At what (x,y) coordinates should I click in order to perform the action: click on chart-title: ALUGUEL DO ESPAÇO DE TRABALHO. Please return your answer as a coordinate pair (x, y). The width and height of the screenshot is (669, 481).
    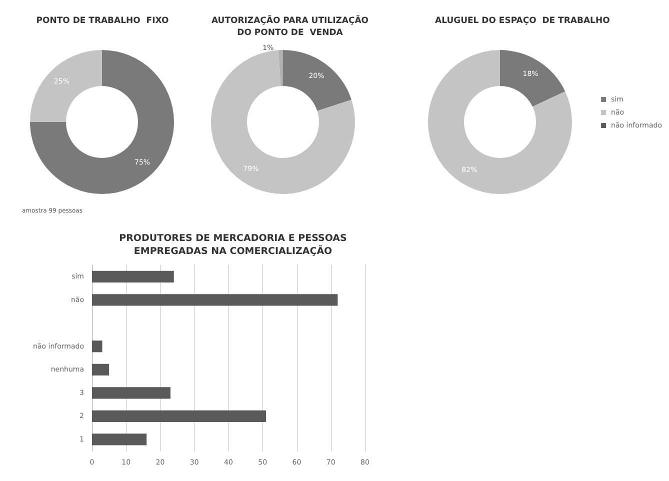
    Looking at the image, I should click on (522, 21).